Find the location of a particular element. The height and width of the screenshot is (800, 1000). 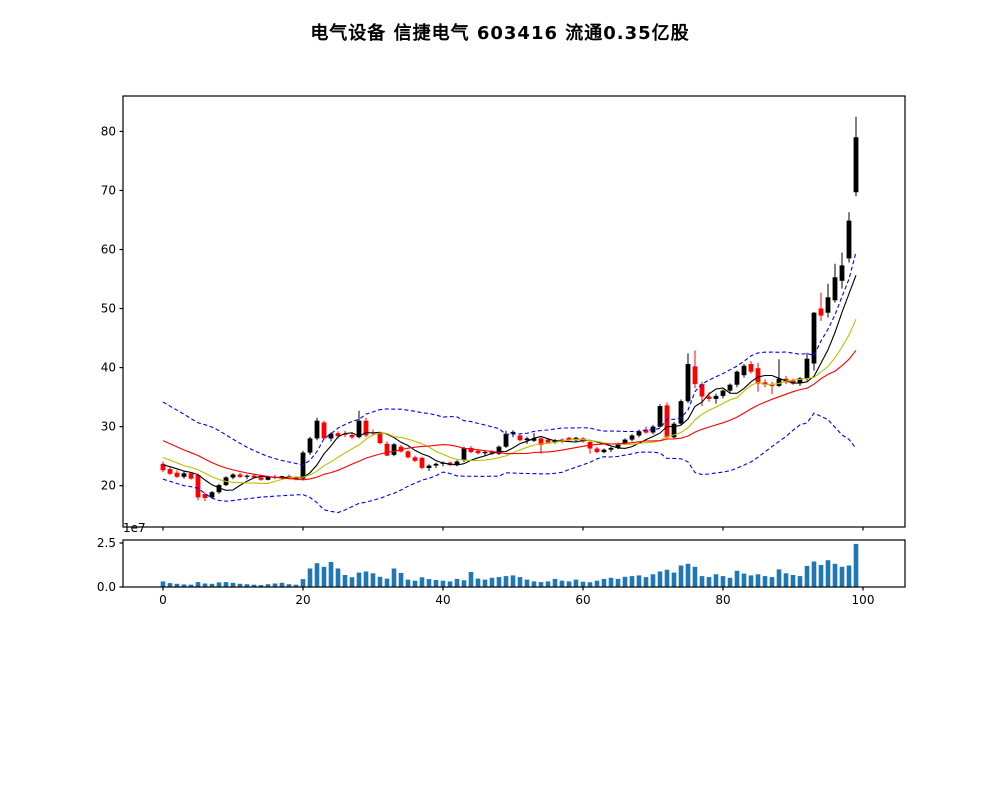

volume-y-tick-label: 0.0 is located at coordinates (106, 587).